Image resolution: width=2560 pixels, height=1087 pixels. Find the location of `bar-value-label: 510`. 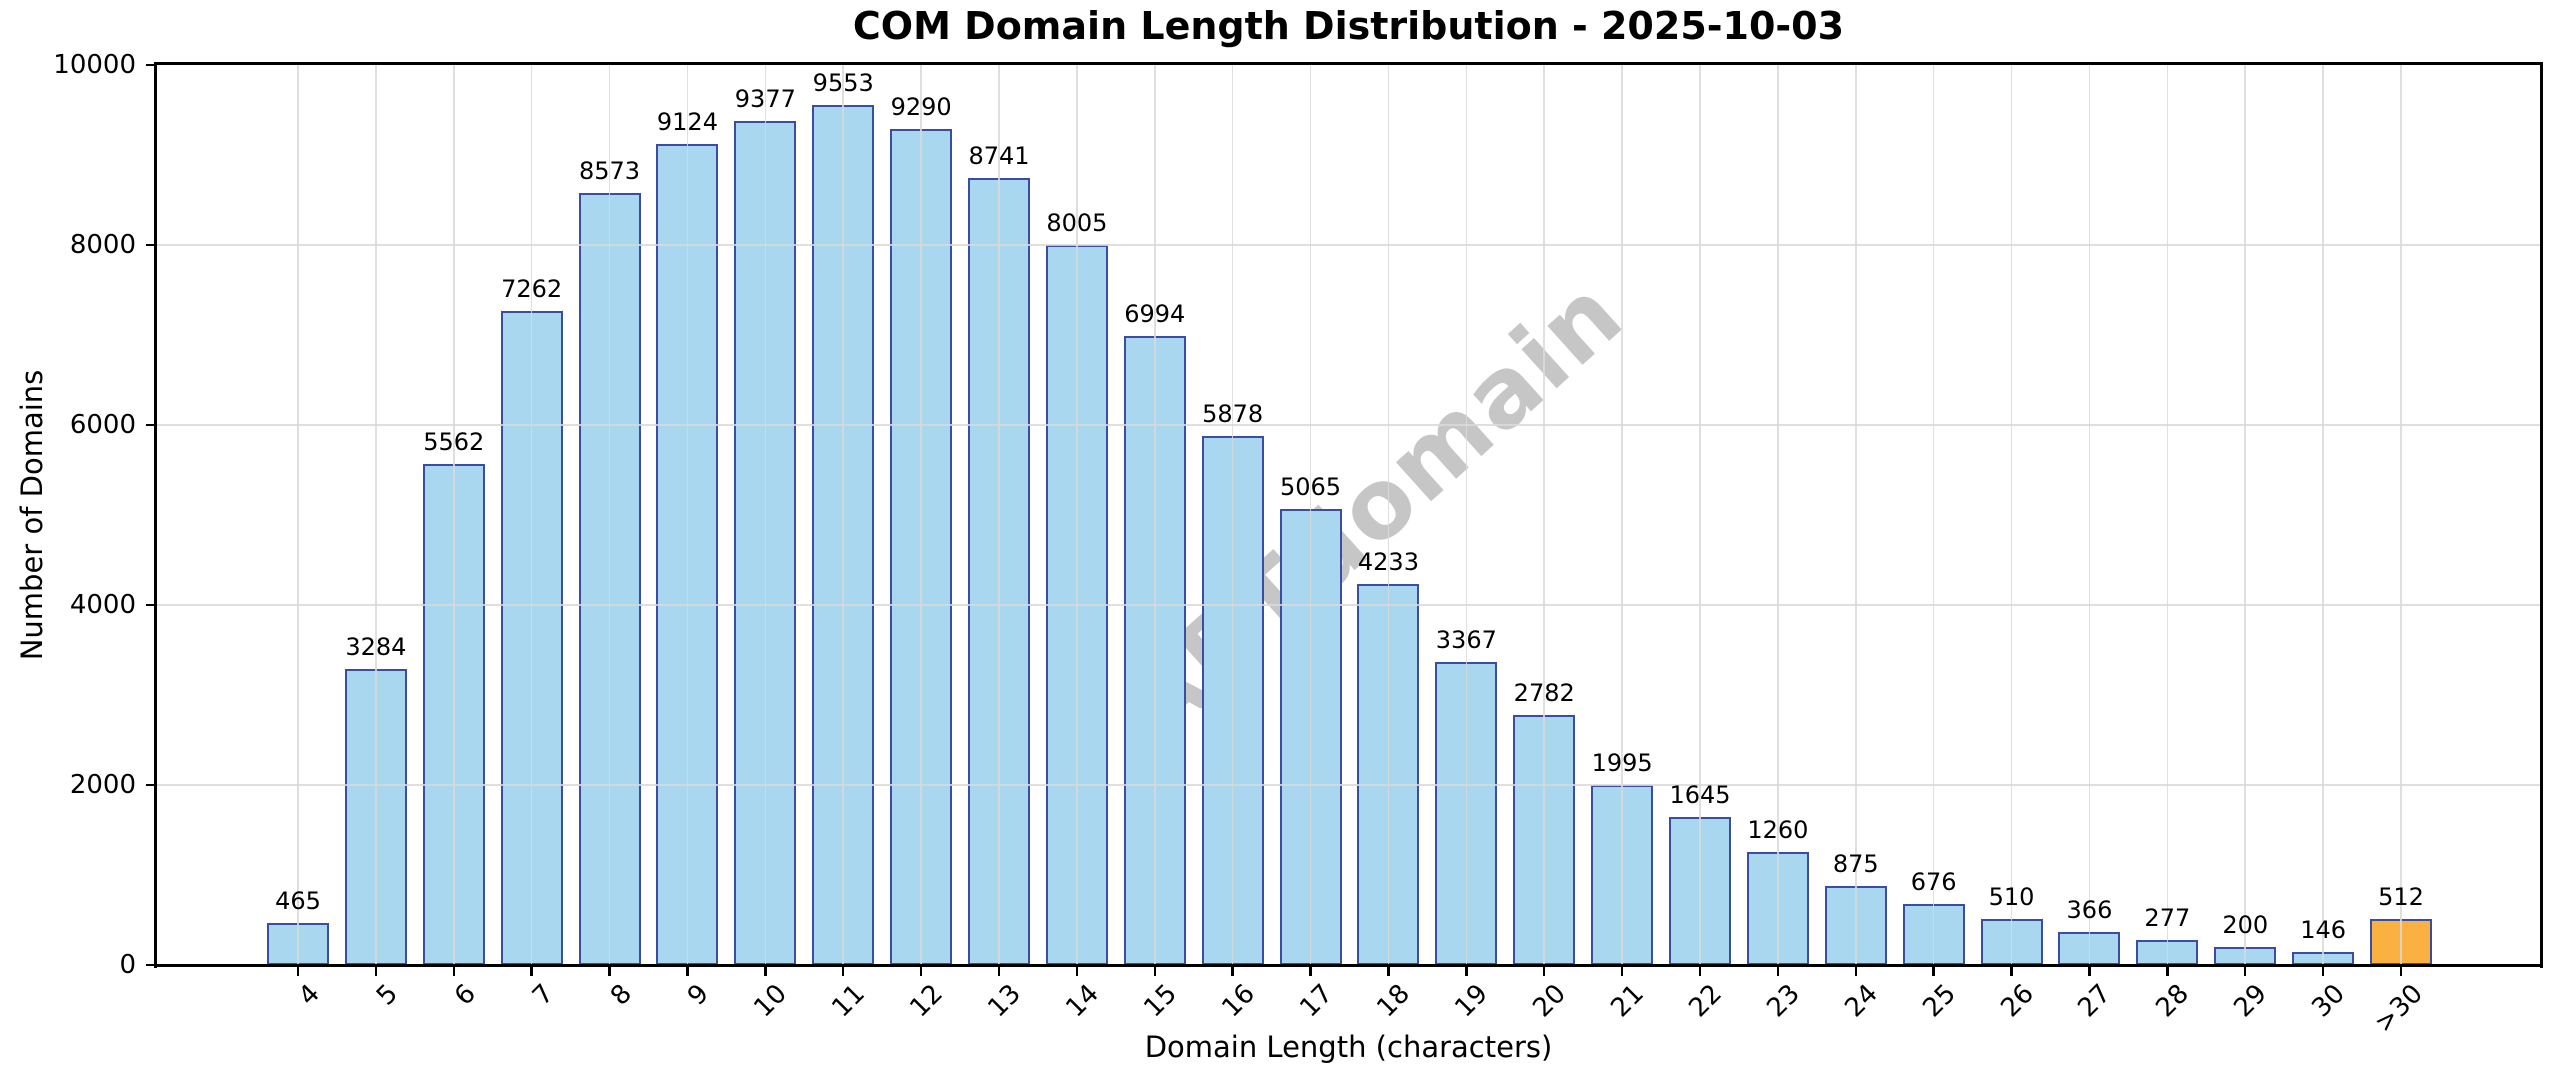

bar-value-label: 510 is located at coordinates (2011, 897).